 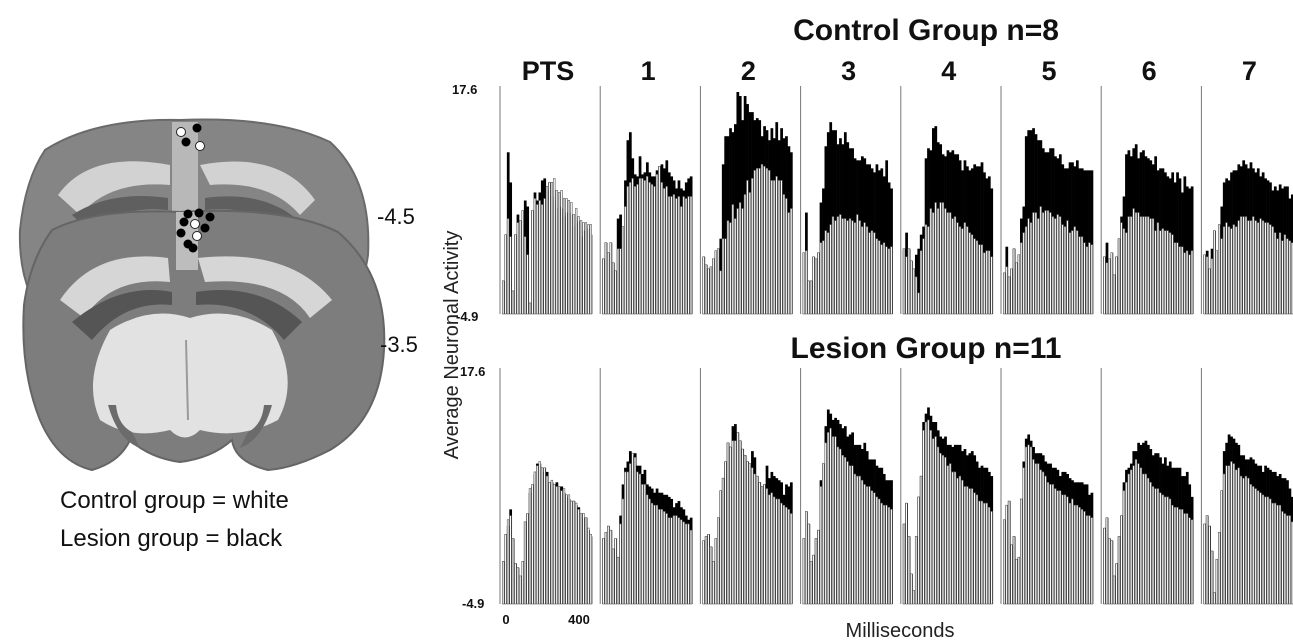 I want to click on legend-control: Control group = white, so click(x=174, y=500).